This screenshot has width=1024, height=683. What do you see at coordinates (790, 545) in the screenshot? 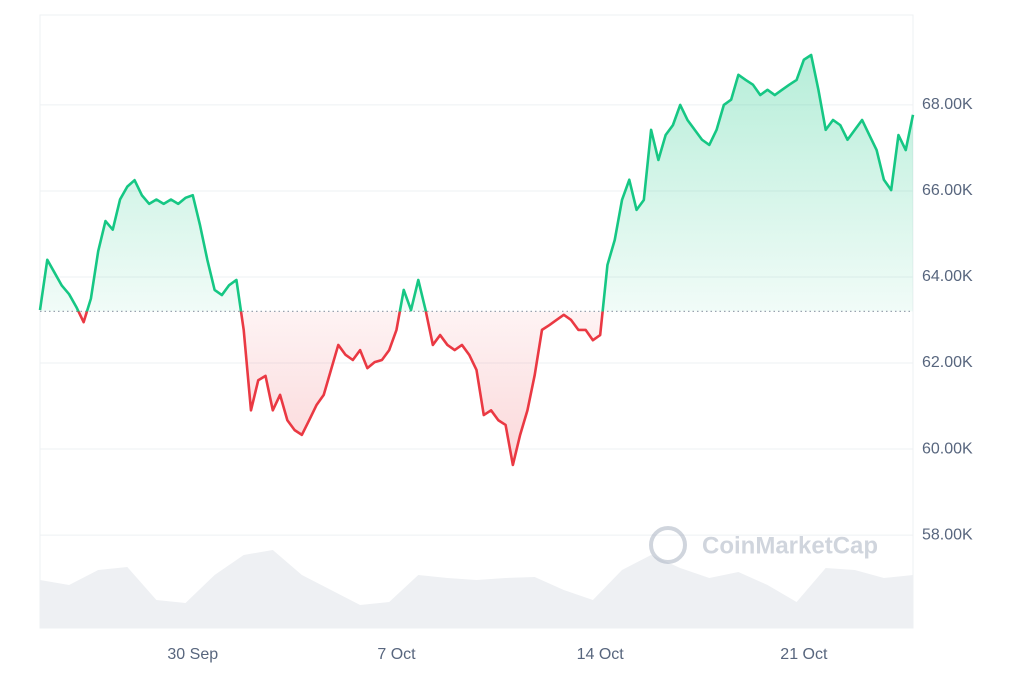
I see `watermark-text: CoinMarketCap` at bounding box center [790, 545].